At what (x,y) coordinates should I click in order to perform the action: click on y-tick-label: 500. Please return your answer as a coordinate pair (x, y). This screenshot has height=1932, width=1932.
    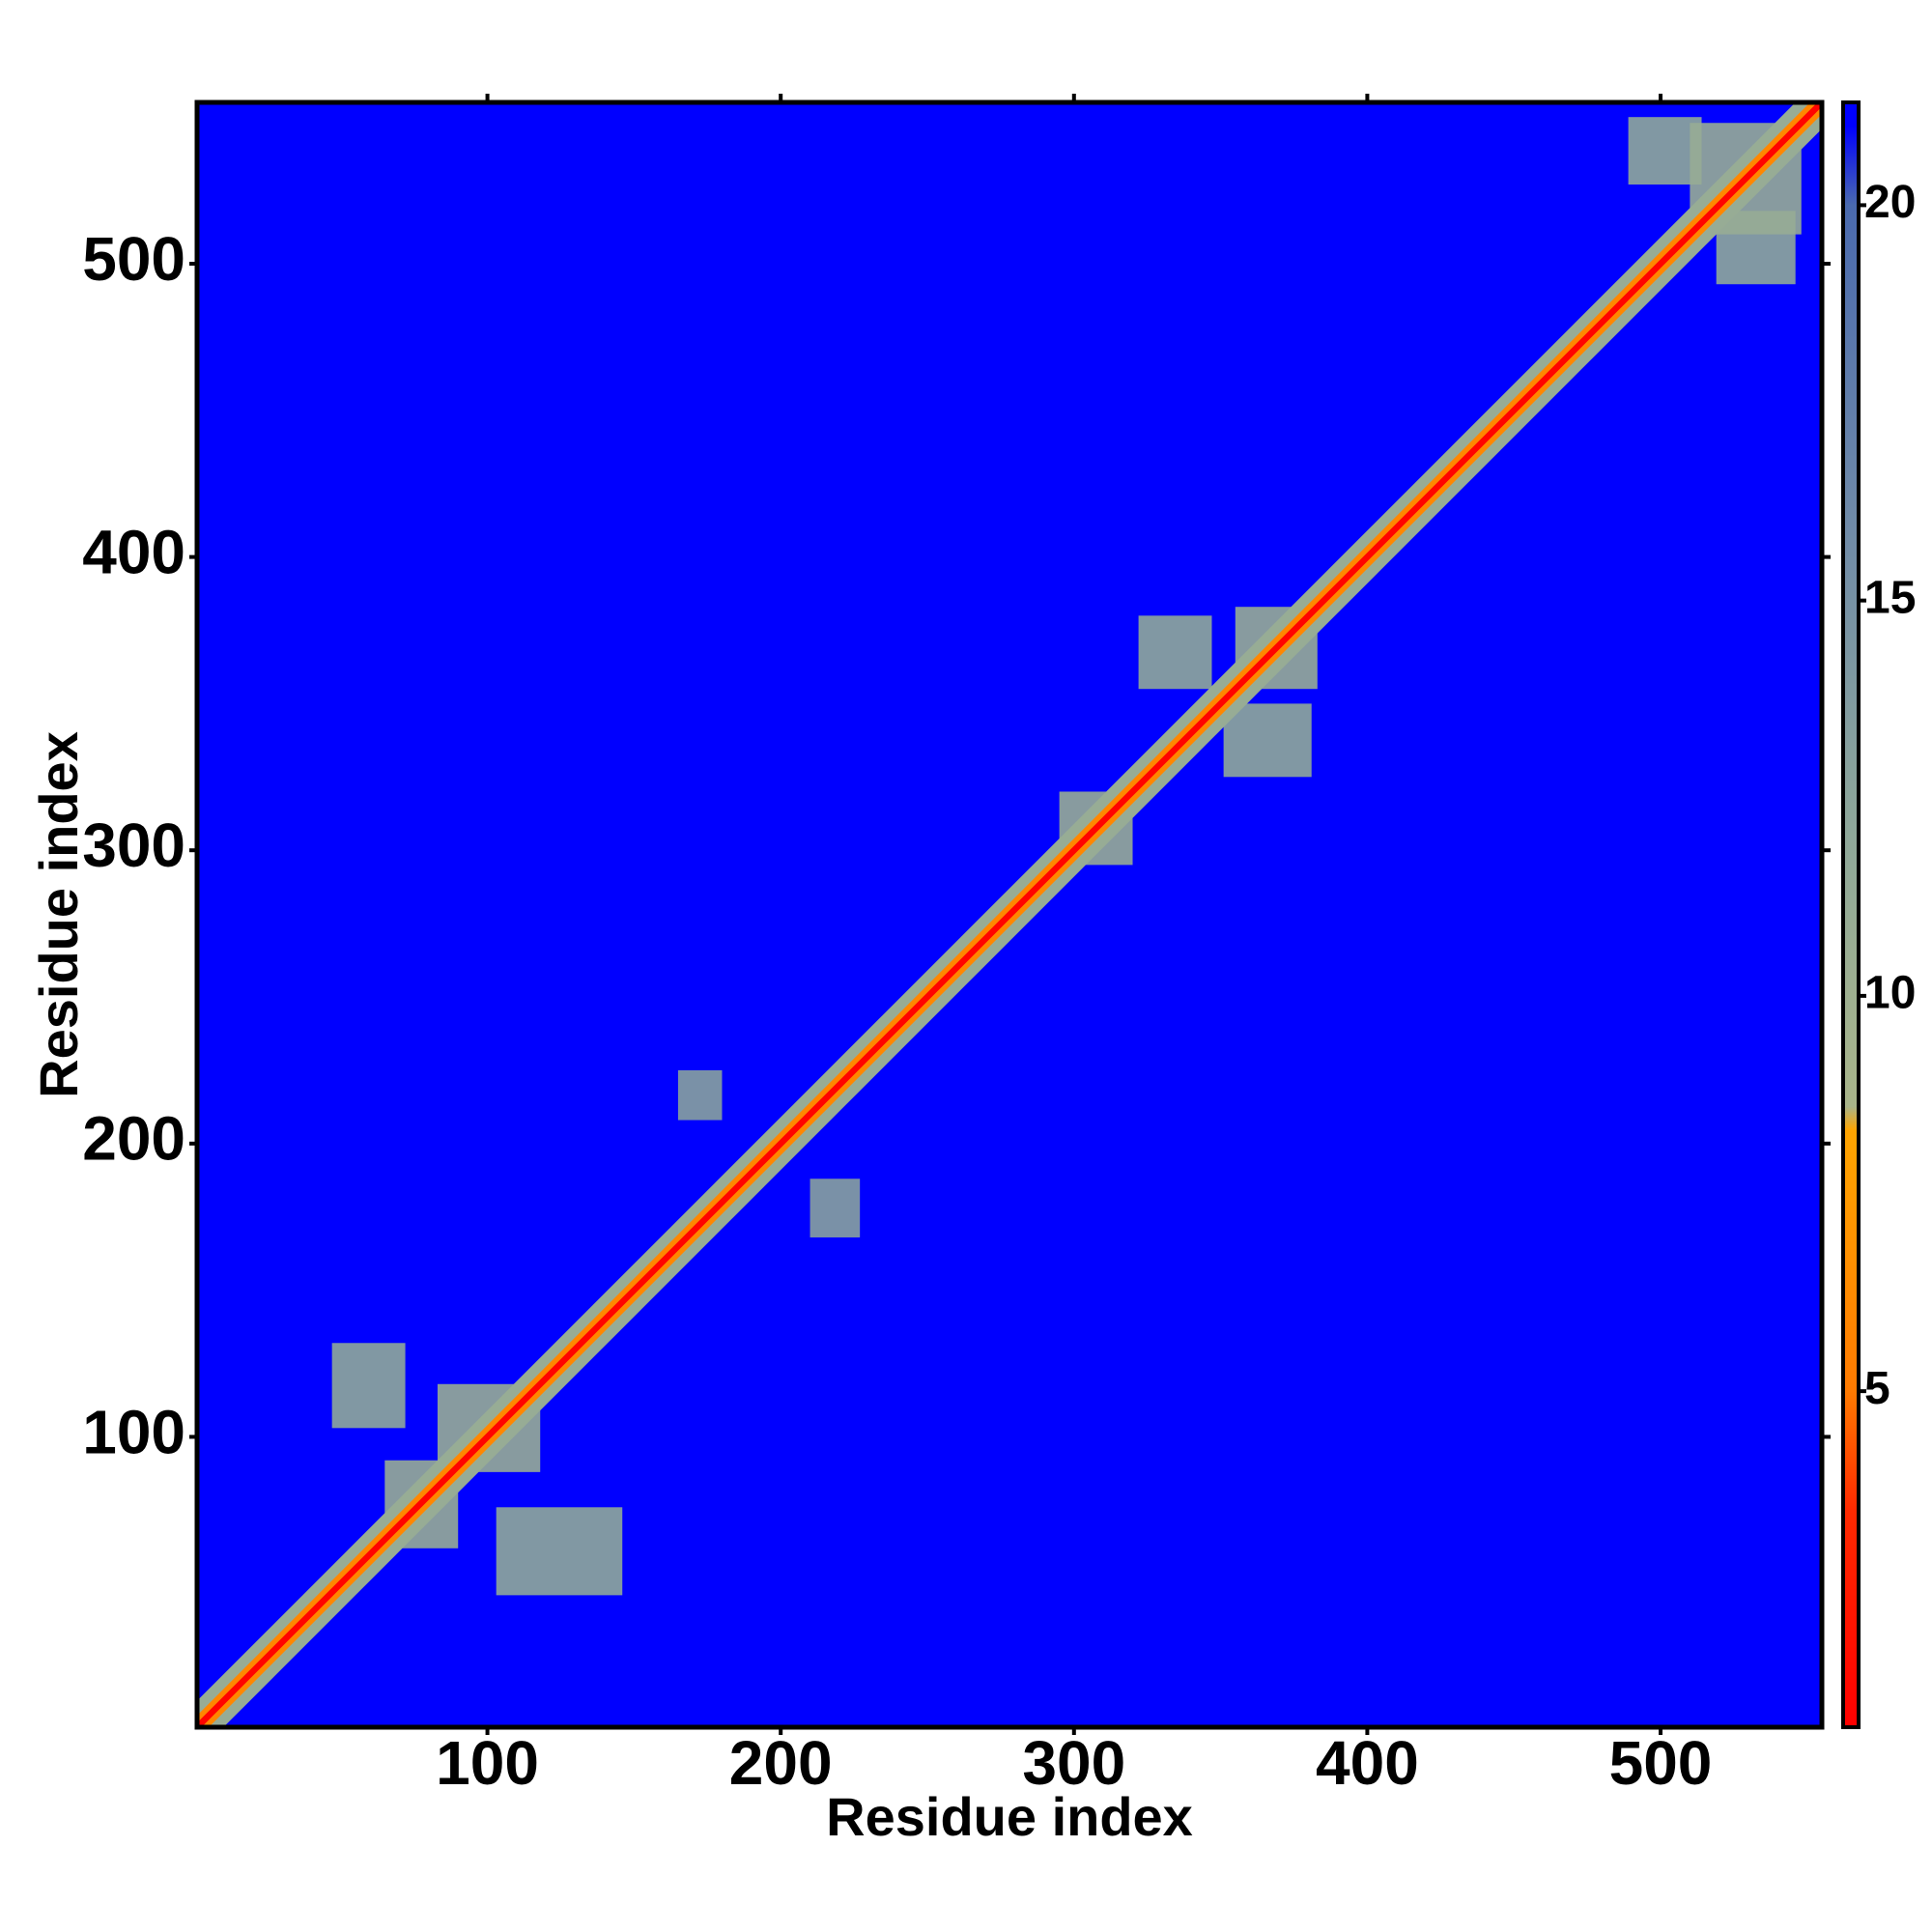
    Looking at the image, I should click on (133, 259).